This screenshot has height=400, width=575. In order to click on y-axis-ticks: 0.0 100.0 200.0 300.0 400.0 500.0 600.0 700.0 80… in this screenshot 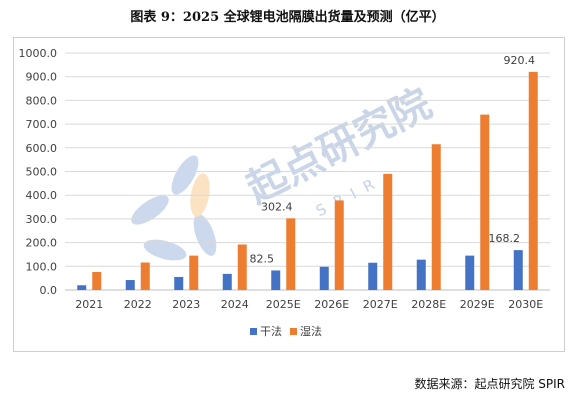, I will do `click(38, 172)`.